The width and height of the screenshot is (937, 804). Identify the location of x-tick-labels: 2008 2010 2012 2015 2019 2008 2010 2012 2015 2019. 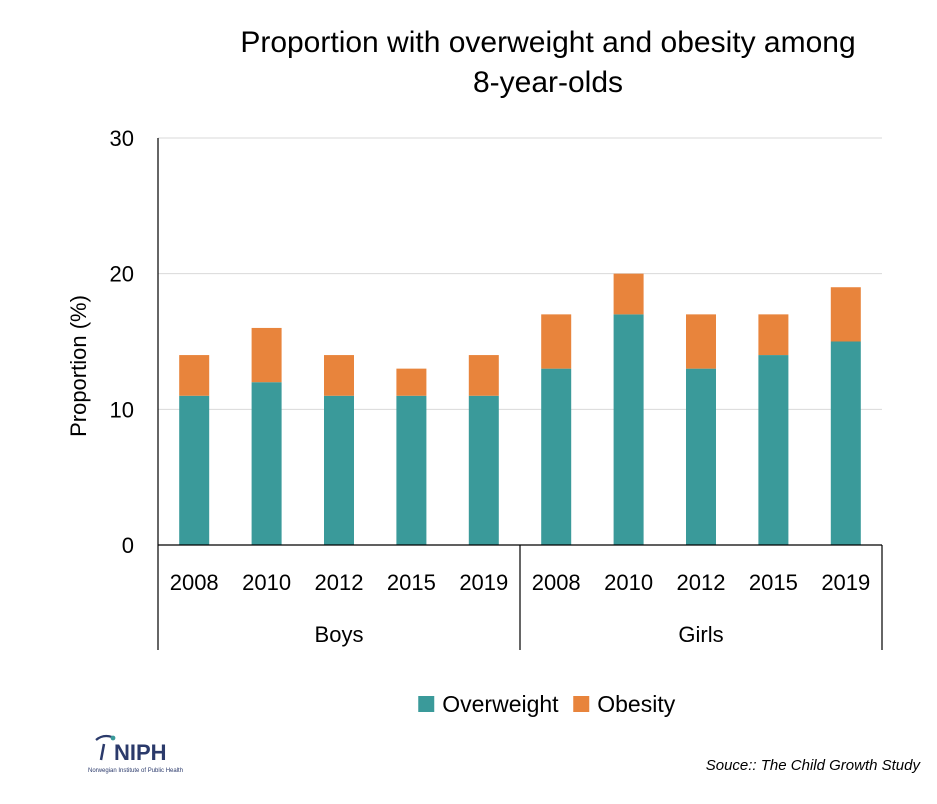
(520, 582).